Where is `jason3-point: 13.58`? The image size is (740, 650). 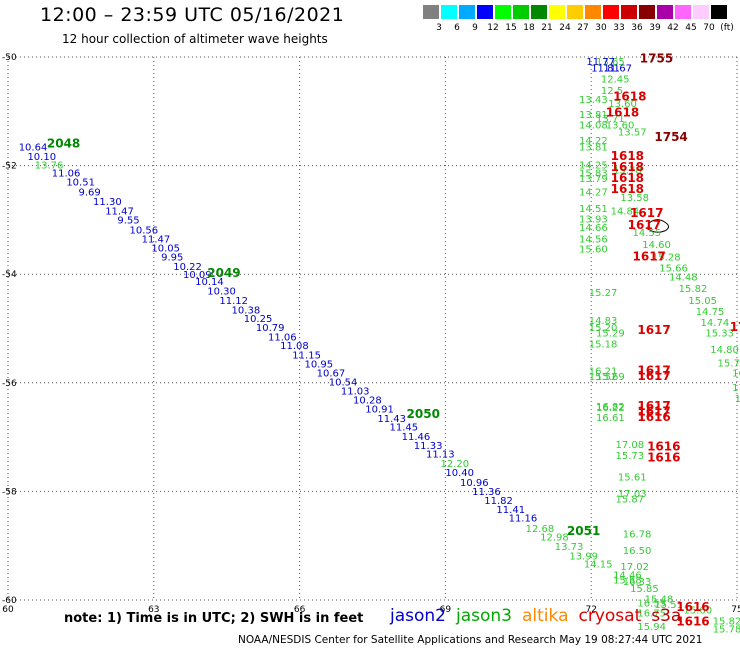
jason3-point: 13.58 is located at coordinates (634, 198).